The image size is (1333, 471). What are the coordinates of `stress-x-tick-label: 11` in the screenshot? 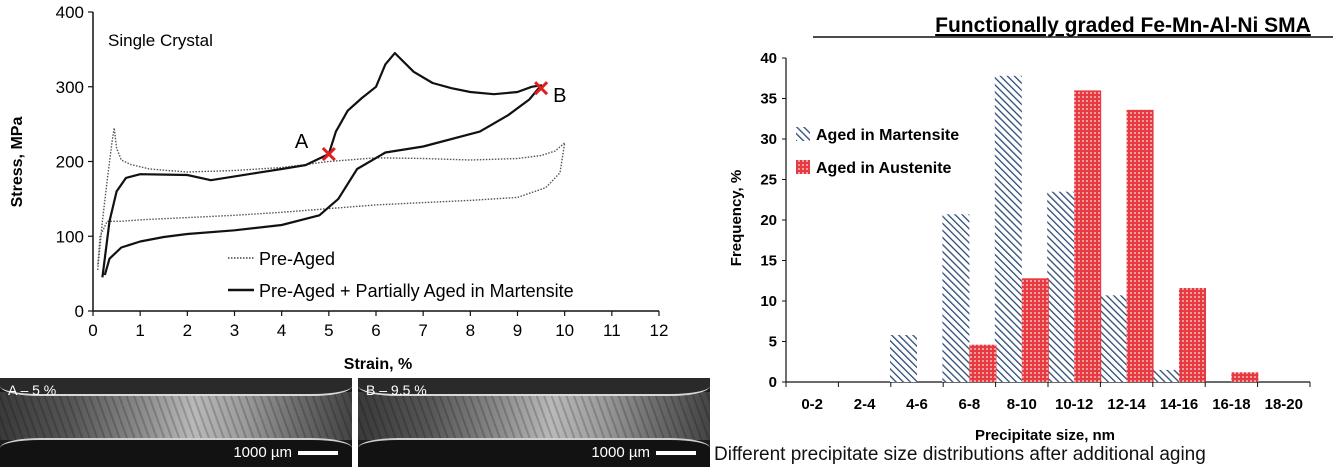 It's located at (612, 330).